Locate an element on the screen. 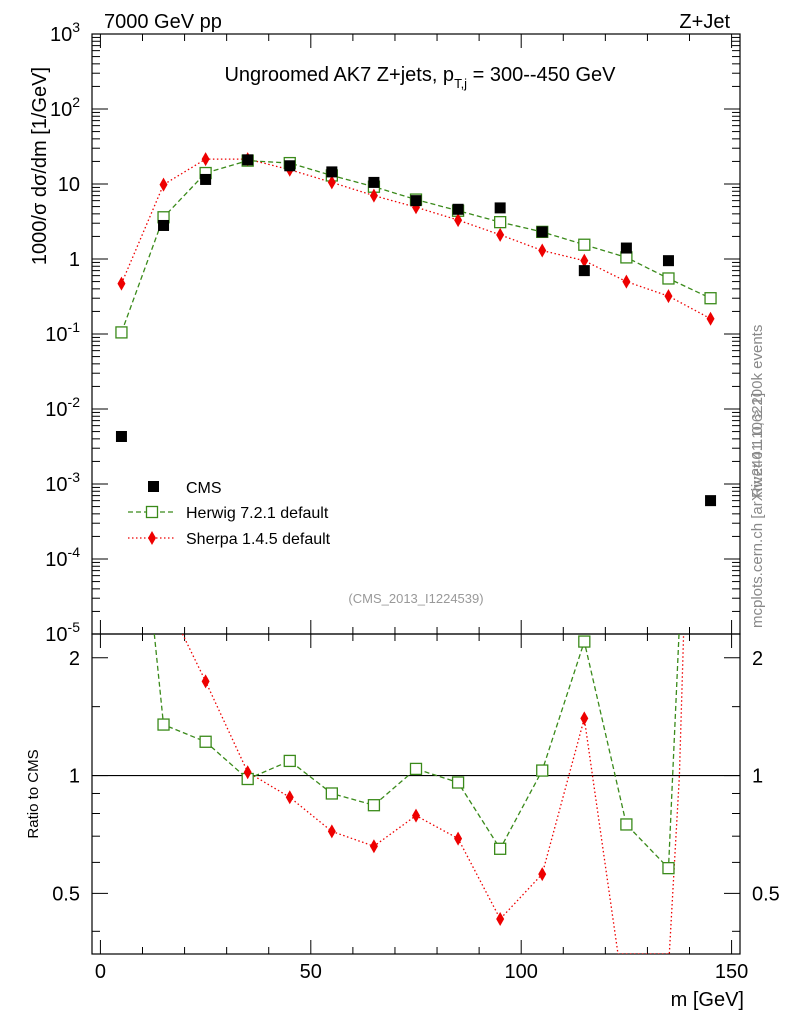  ratio-axis-label: Ratio to CMS is located at coordinates (33, 793).